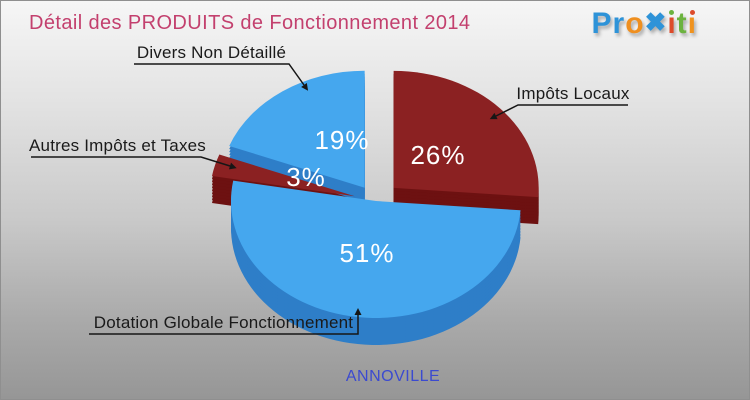  I want to click on pie-percent-label: 3%, so click(306, 177).